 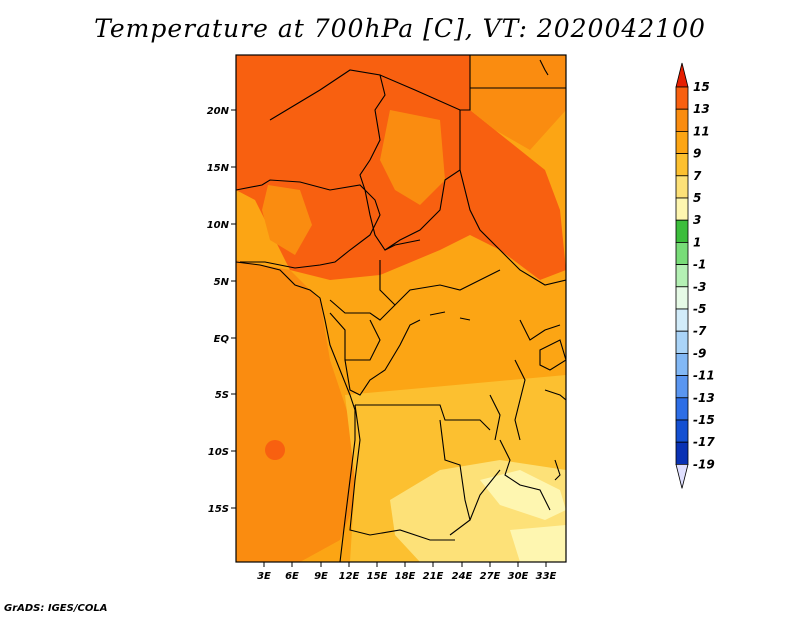 What do you see at coordinates (704, 464) in the screenshot?
I see `colorbar-label: -19` at bounding box center [704, 464].